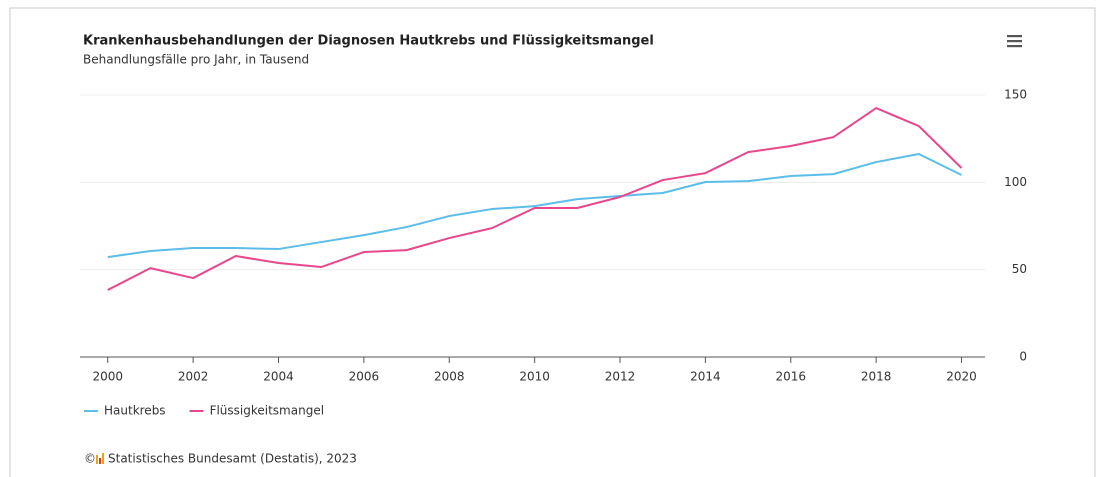 The width and height of the screenshot is (1107, 477). What do you see at coordinates (364, 377) in the screenshot?
I see `x-tick-label: 2006` at bounding box center [364, 377].